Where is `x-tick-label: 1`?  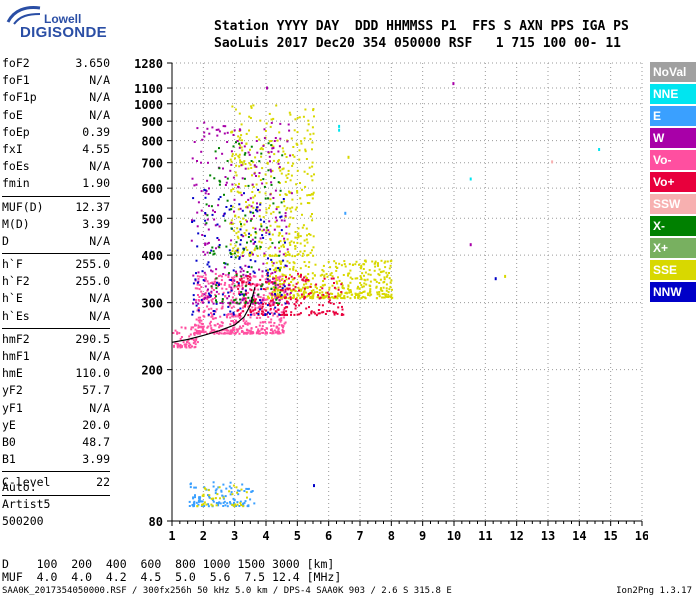
x-tick-label: 1 is located at coordinates (171, 536).